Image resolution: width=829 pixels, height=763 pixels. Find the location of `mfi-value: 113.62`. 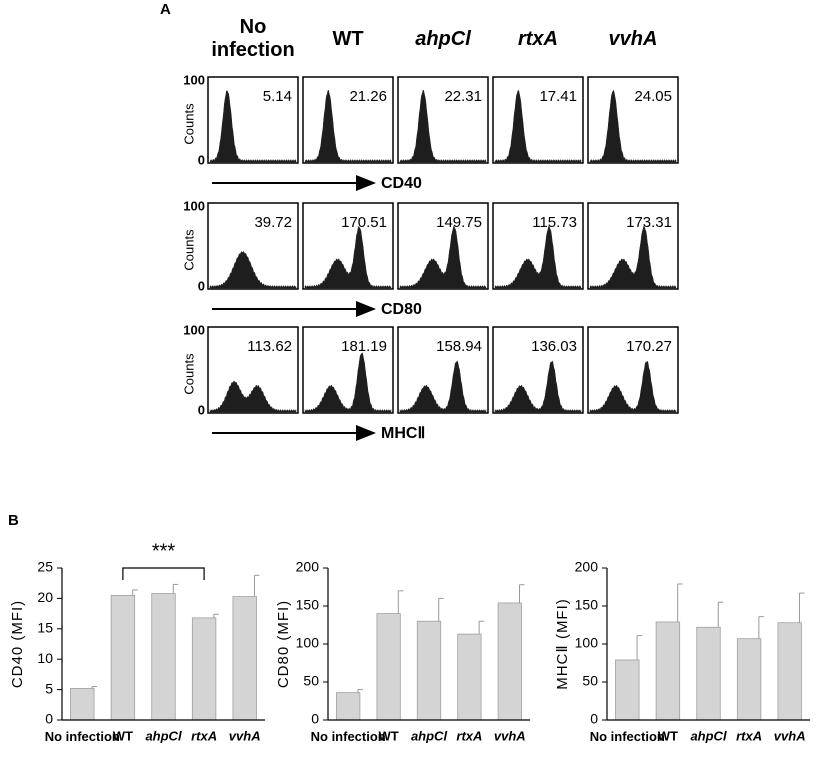

mfi-value: 113.62 is located at coordinates (269, 346).